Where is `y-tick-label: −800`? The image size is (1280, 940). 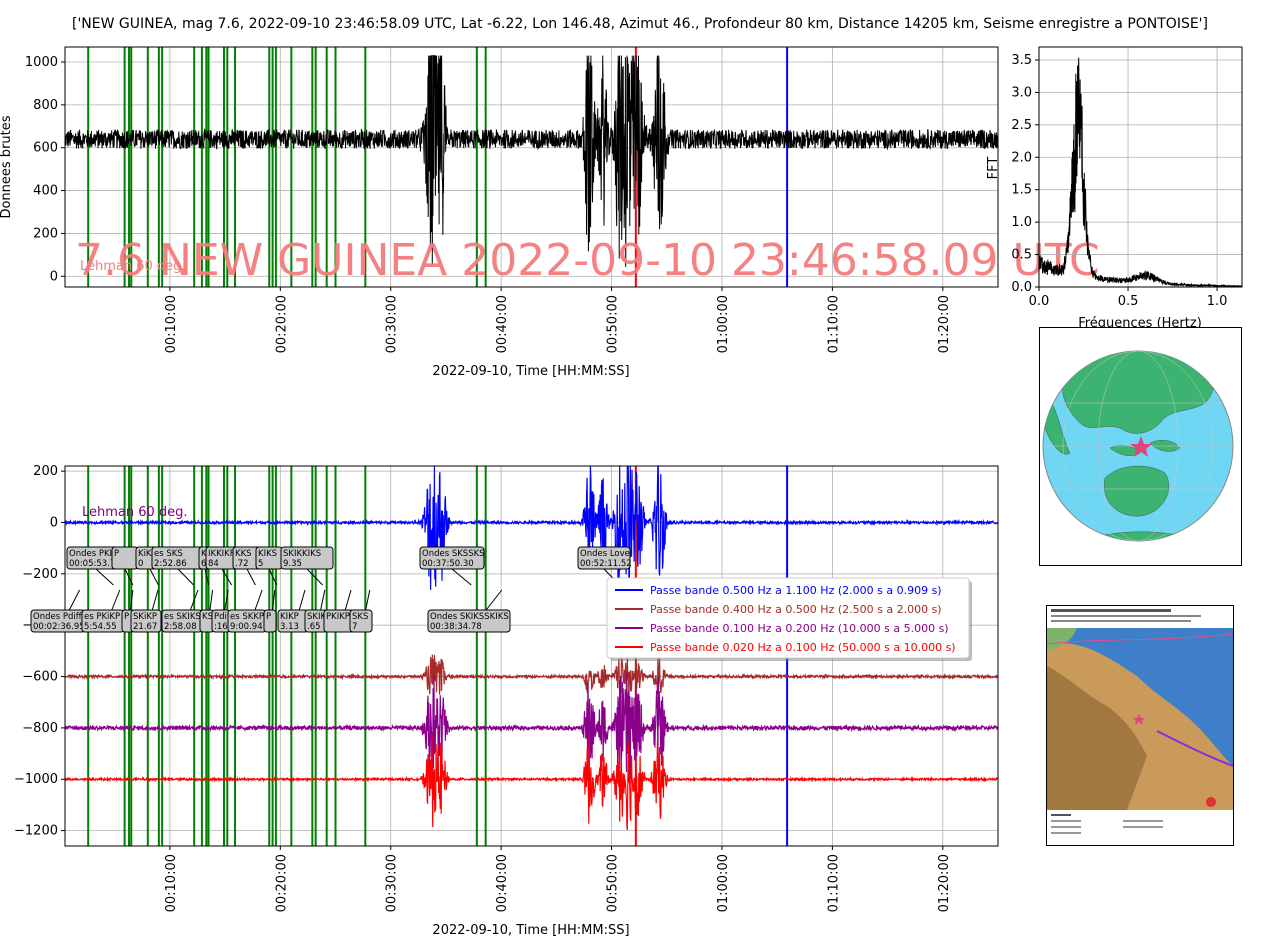 y-tick-label: −800 is located at coordinates (40, 728).